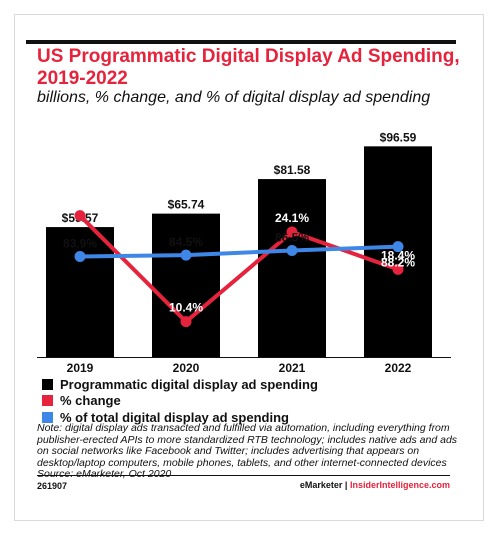  Describe the element at coordinates (80, 256) in the screenshot. I see `point-share-2019` at that location.